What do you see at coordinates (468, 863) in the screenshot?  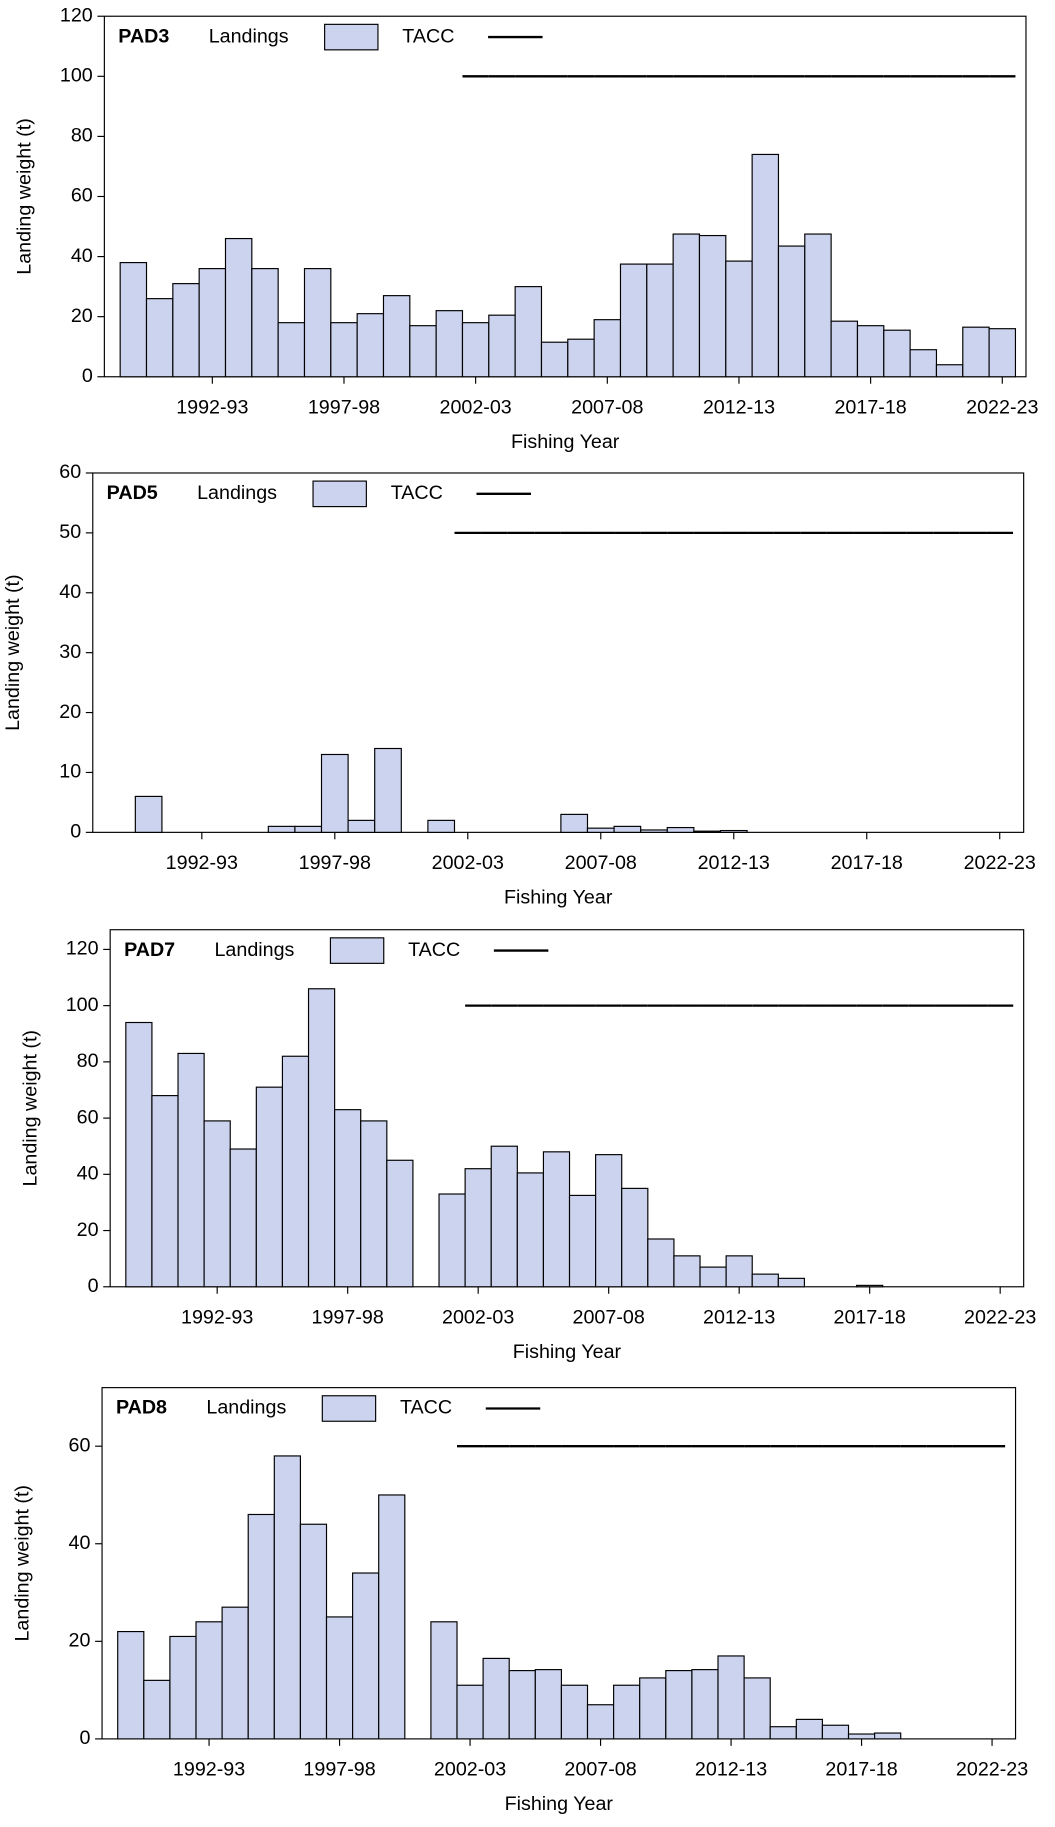 I see `x-tick-label: 2002-03` at bounding box center [468, 863].